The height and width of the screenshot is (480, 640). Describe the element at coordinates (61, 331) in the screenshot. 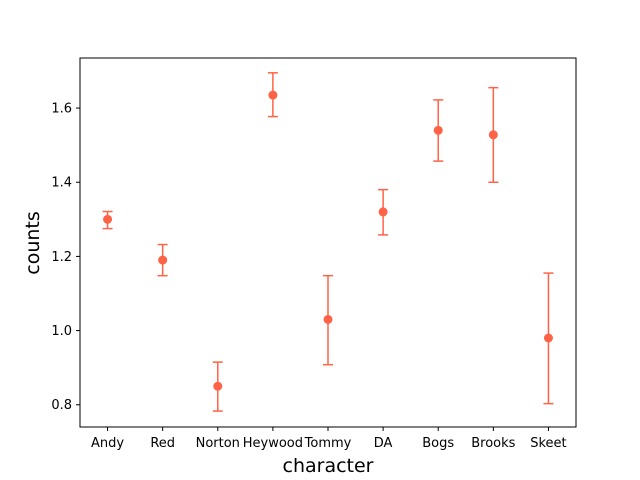

I see `y-tick-label: 1.0` at that location.